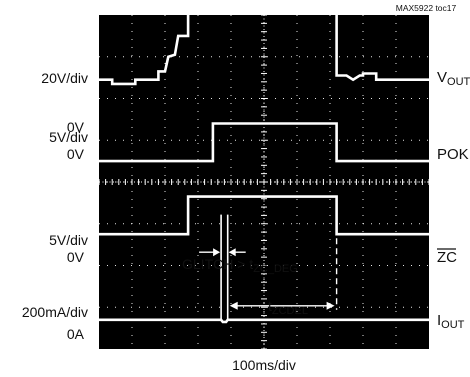  Describe the element at coordinates (264, 215) in the screenshot. I see `trace-zc` at that location.